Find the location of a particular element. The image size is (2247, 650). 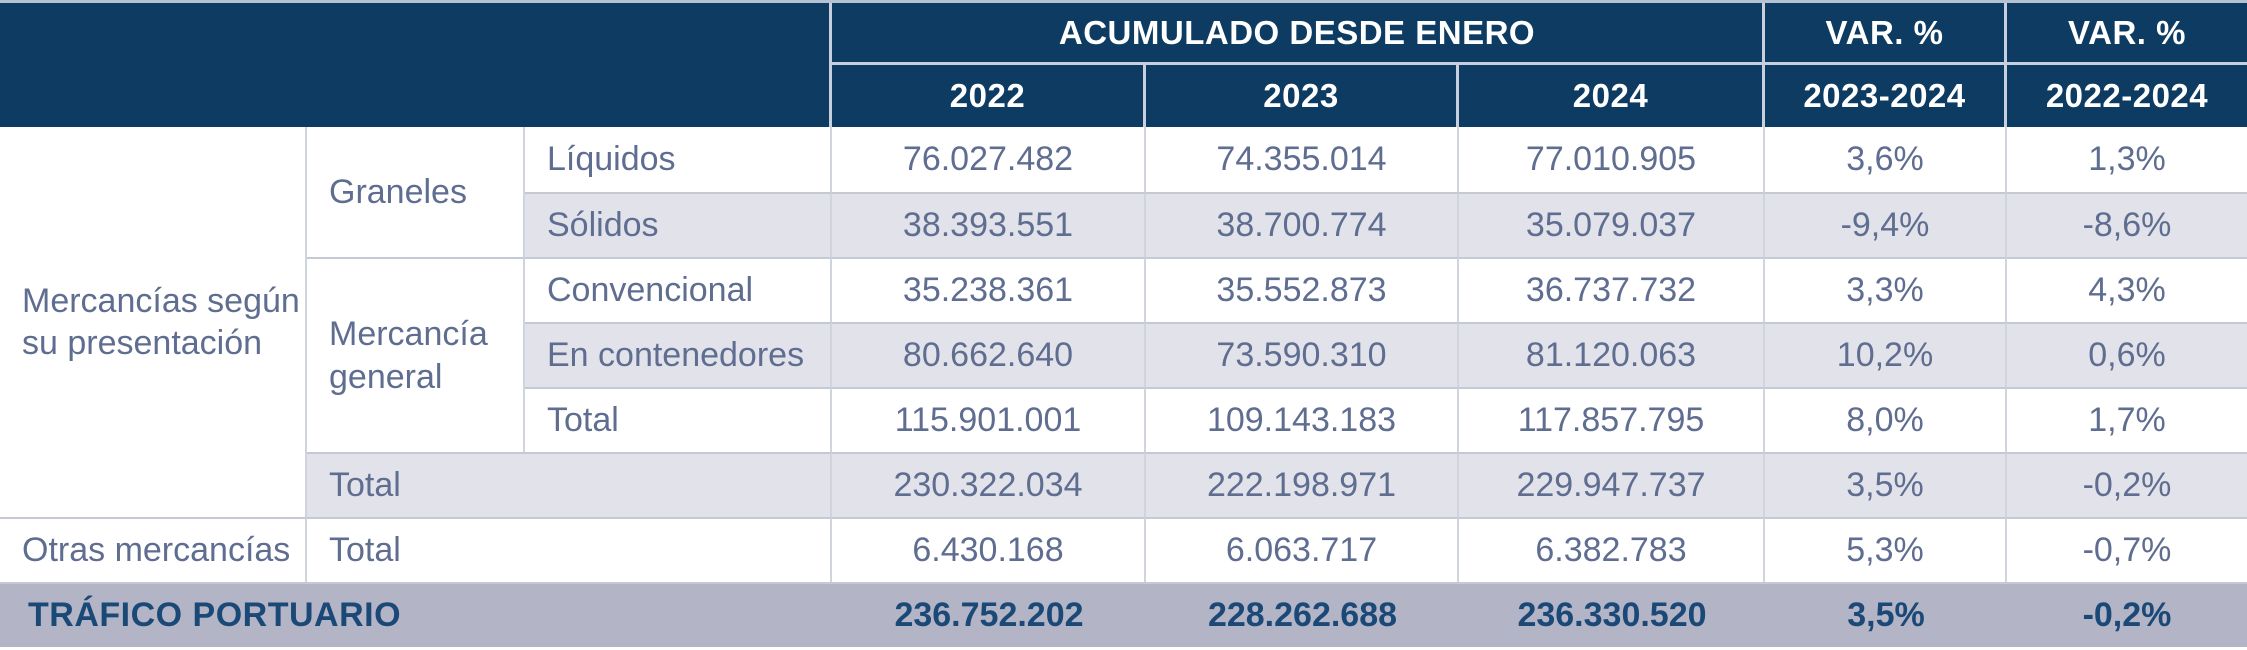

cell-total-seccion-var-2022-2024: -0,2% is located at coordinates (2127, 484).